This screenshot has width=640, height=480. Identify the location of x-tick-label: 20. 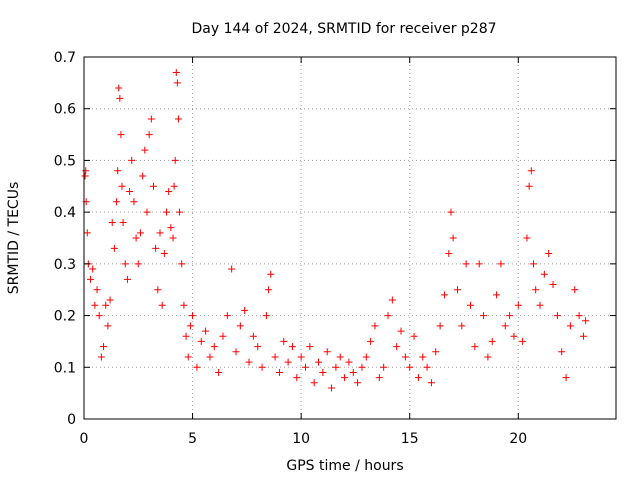
(518, 439).